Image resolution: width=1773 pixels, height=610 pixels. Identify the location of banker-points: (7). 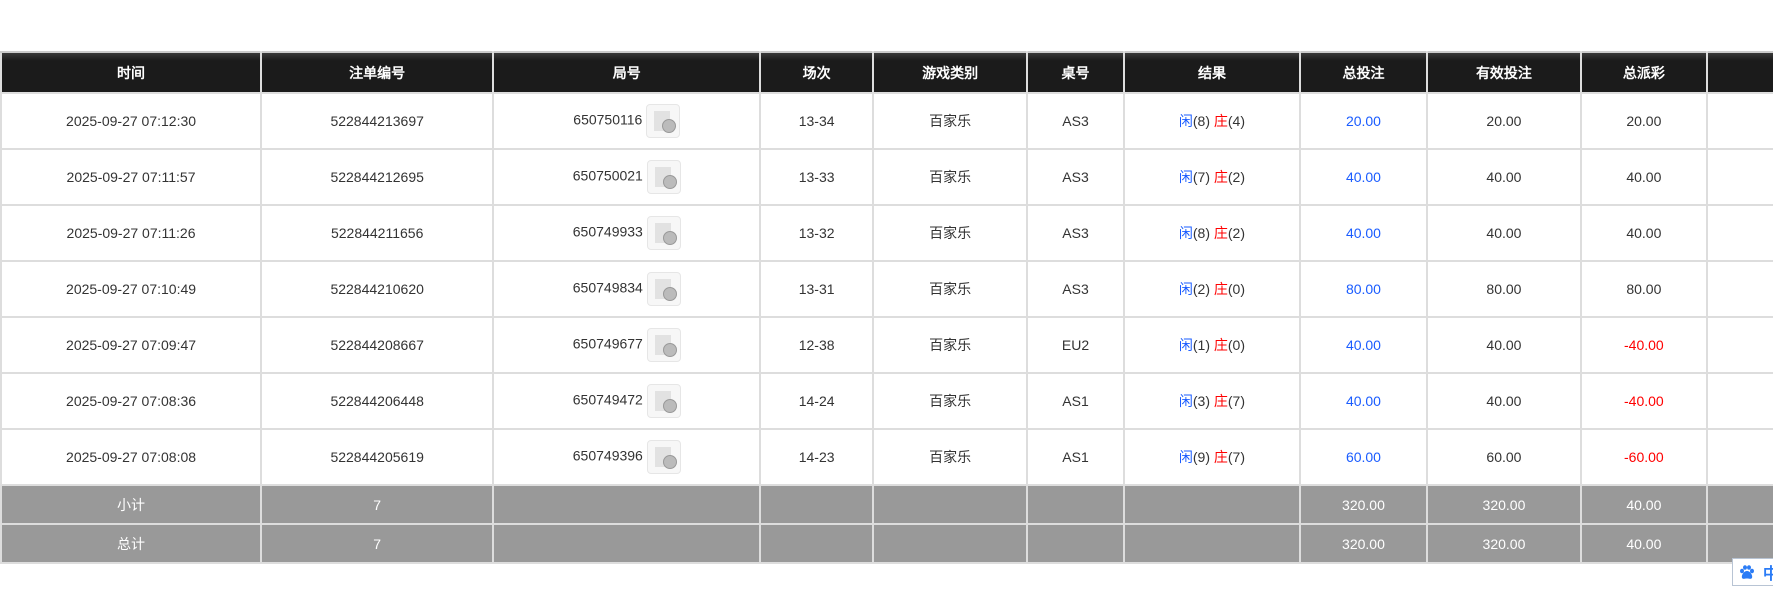
(1236, 401).